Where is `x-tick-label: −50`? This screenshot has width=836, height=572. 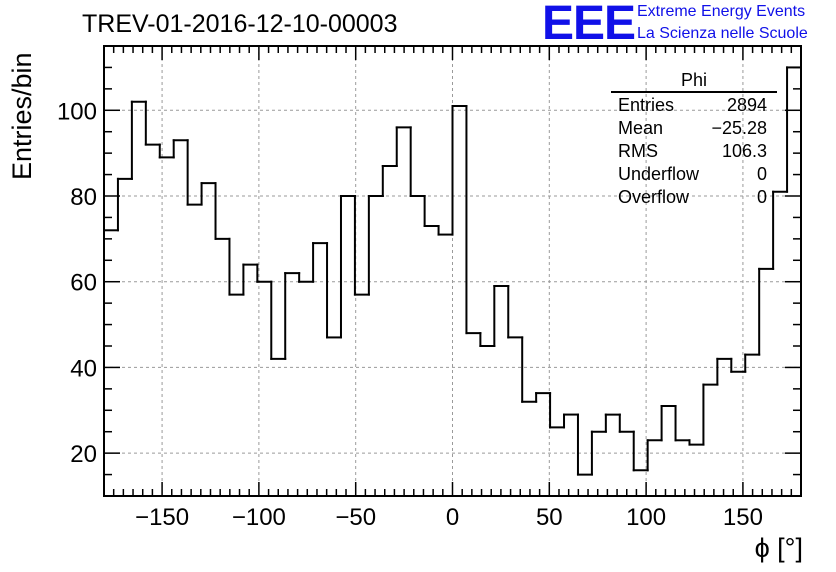 x-tick-label: −50 is located at coordinates (355, 517).